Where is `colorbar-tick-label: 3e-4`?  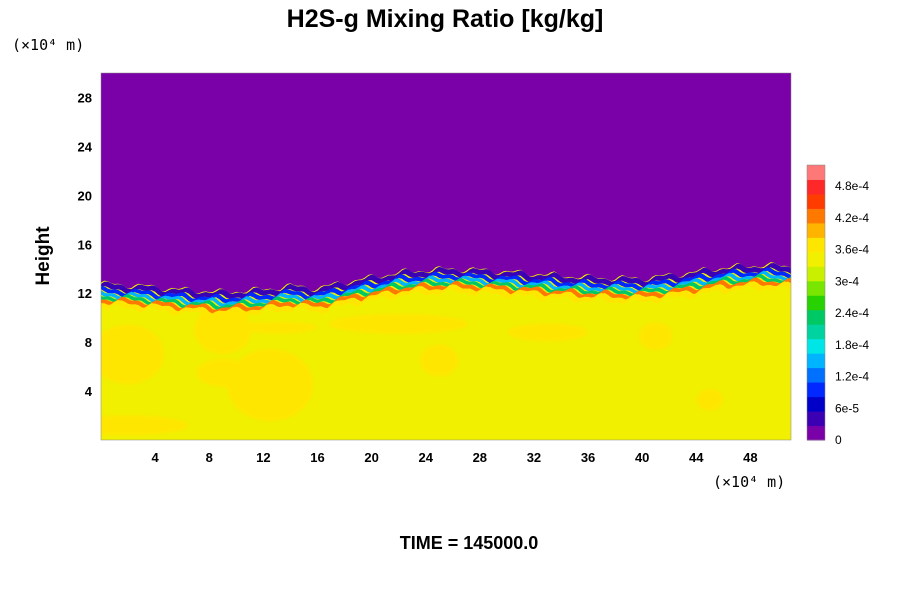 colorbar-tick-label: 3e-4 is located at coordinates (847, 281).